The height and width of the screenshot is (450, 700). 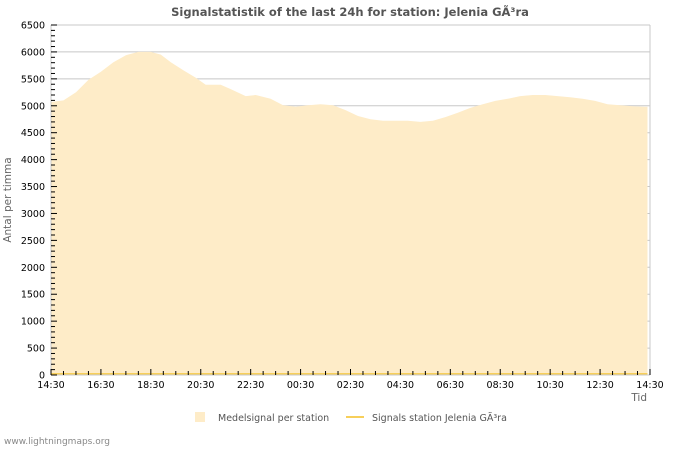 I want to click on svg-text: 2500, so click(x=33, y=241).